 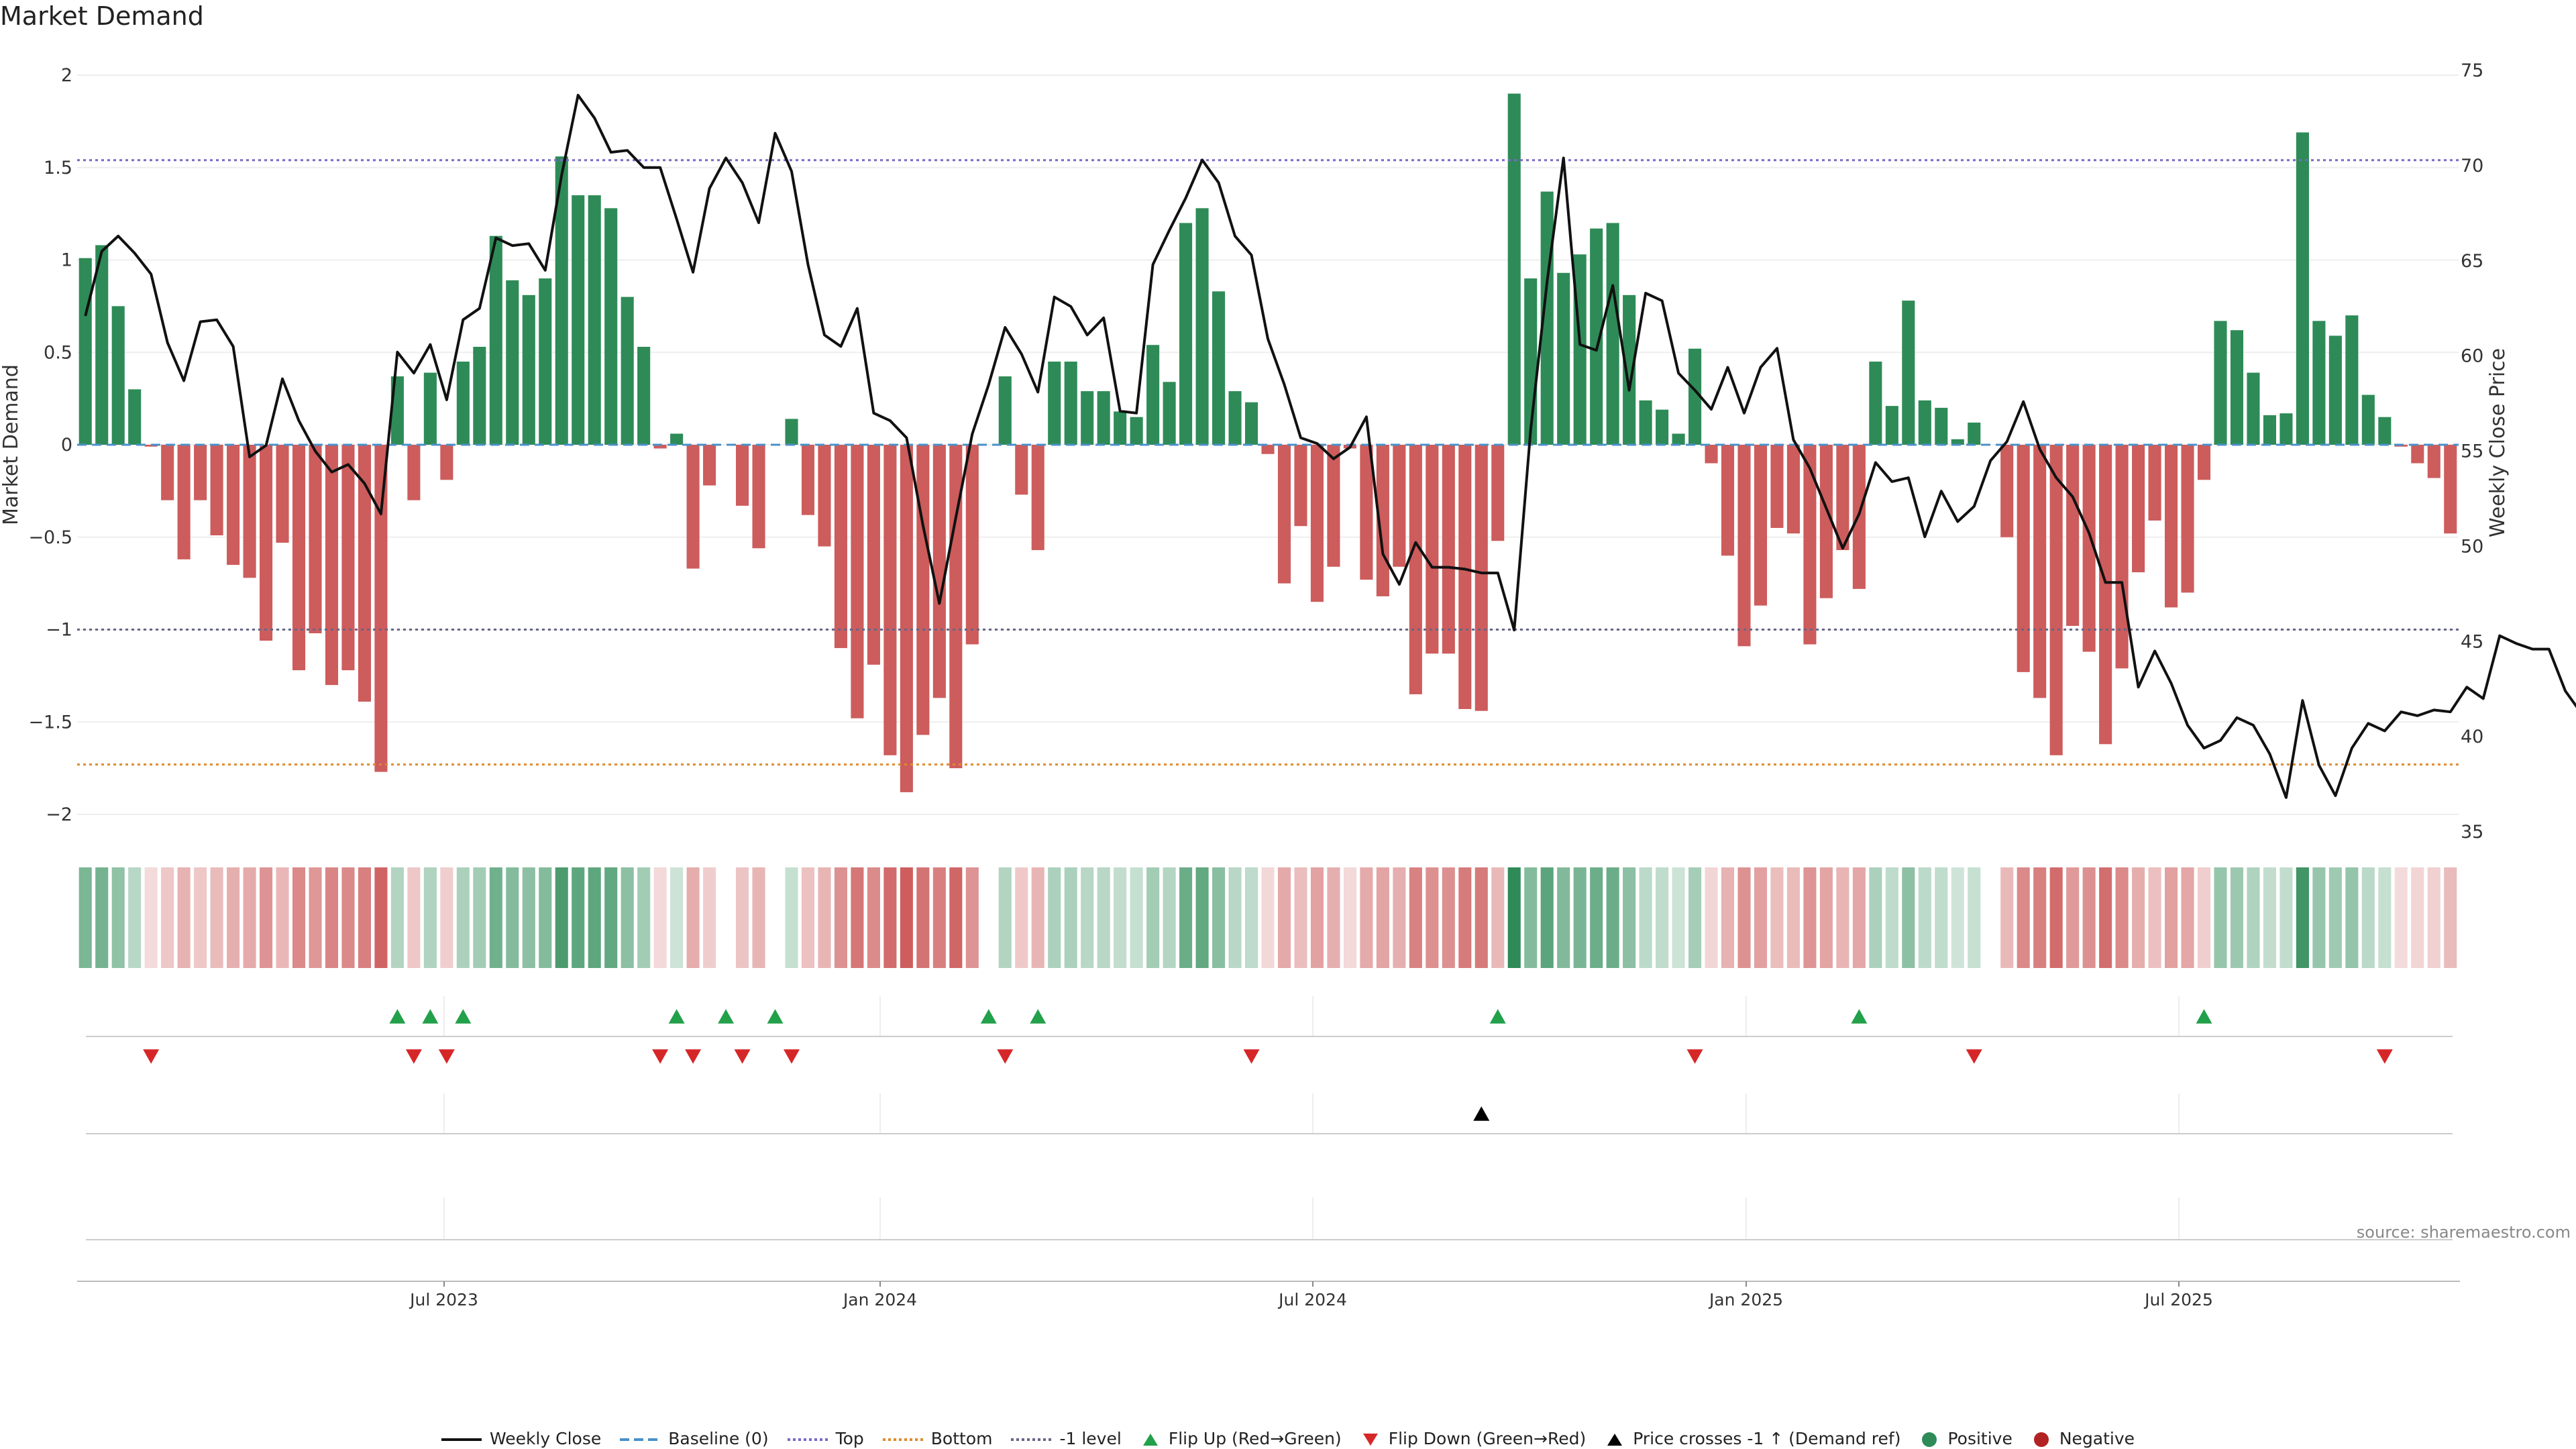 I want to click on y-tick-label: −2, so click(x=59, y=814).